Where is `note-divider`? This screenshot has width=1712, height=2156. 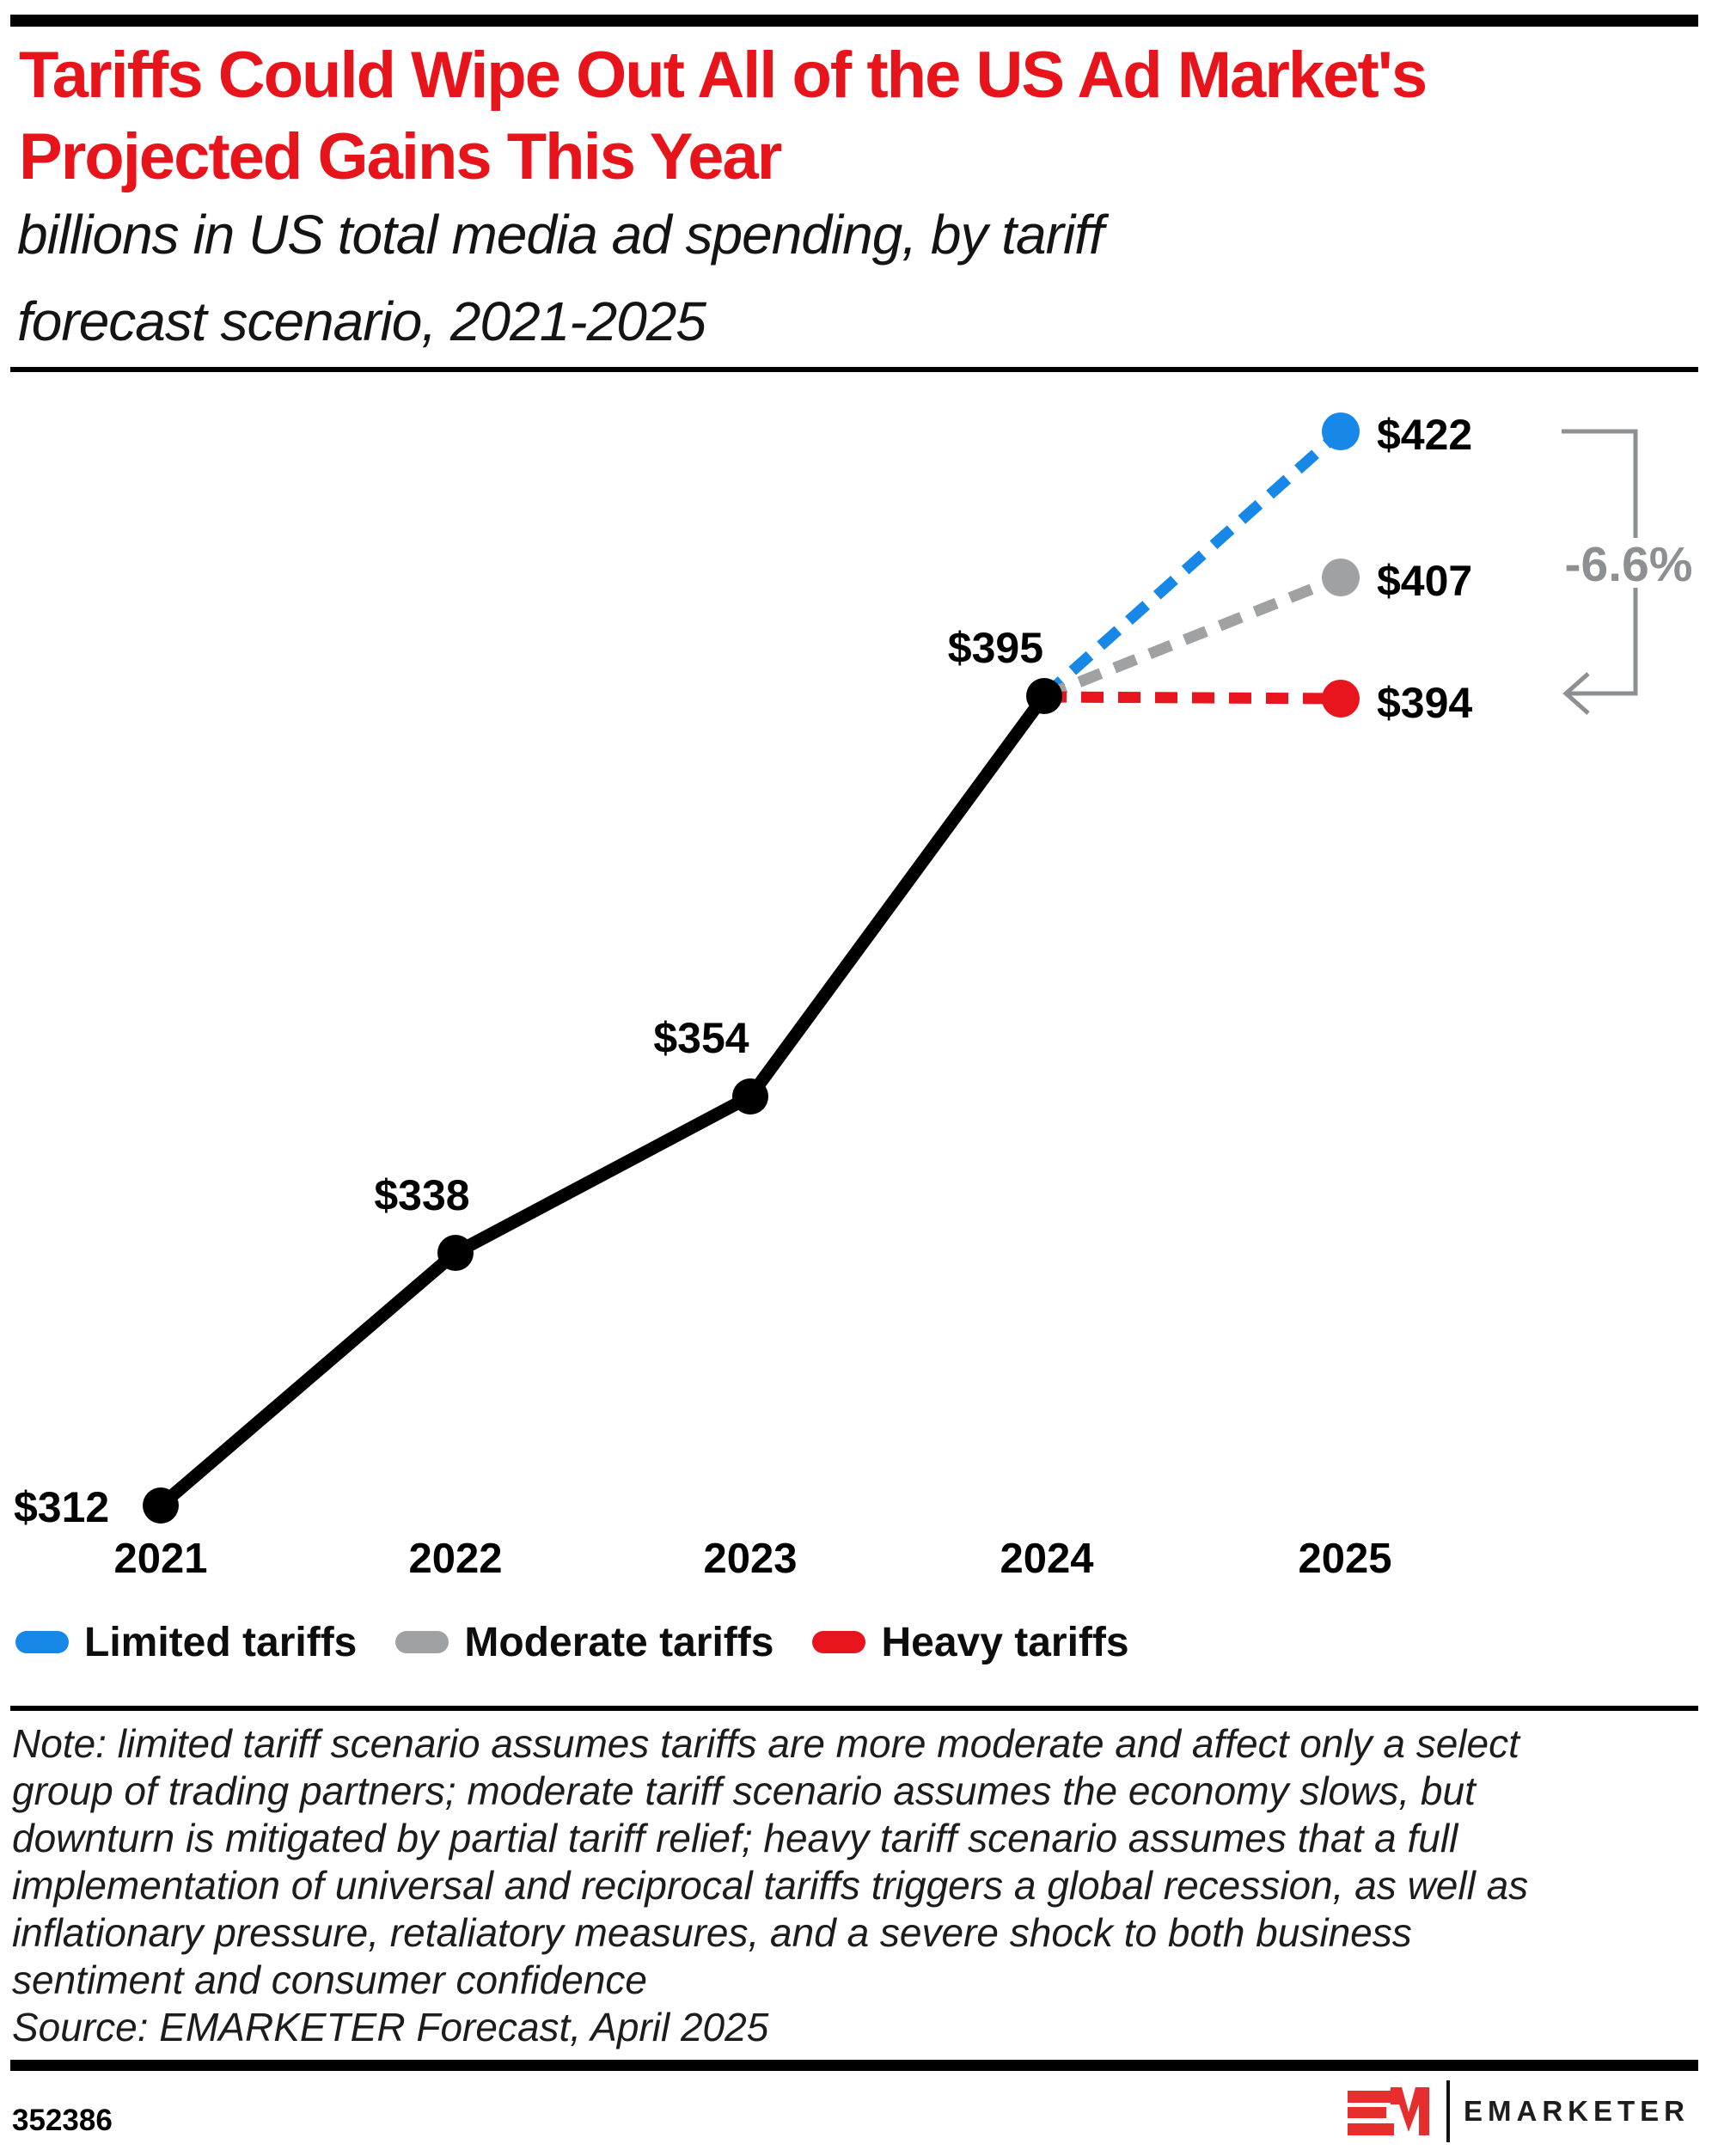
note-divider is located at coordinates (854, 1708).